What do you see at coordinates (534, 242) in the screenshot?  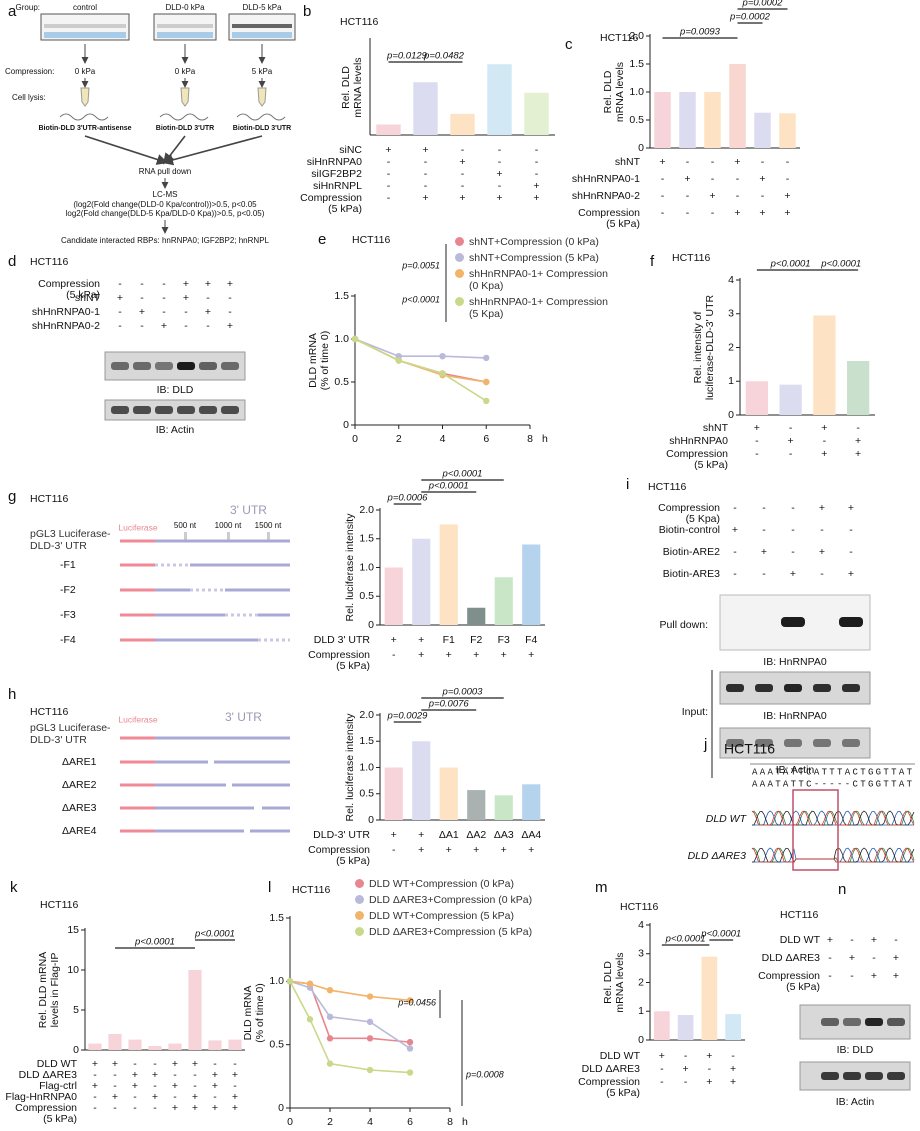 I see `legend-label: shNT+Compression (0 kPa)` at bounding box center [534, 242].